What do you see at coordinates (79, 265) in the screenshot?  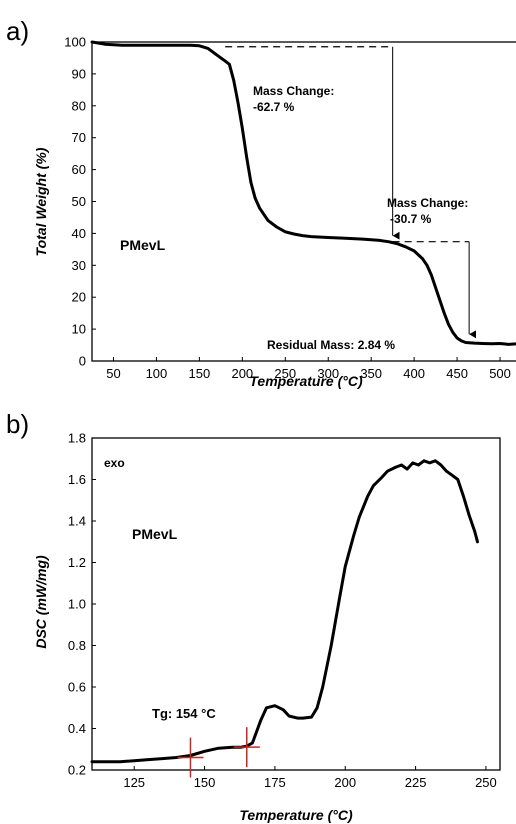 I see `tga-y-tick-label: 30` at bounding box center [79, 265].